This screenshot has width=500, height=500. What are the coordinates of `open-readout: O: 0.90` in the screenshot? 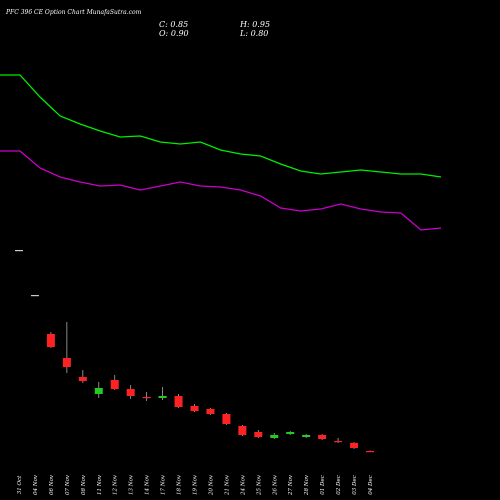 It's located at (174, 33).